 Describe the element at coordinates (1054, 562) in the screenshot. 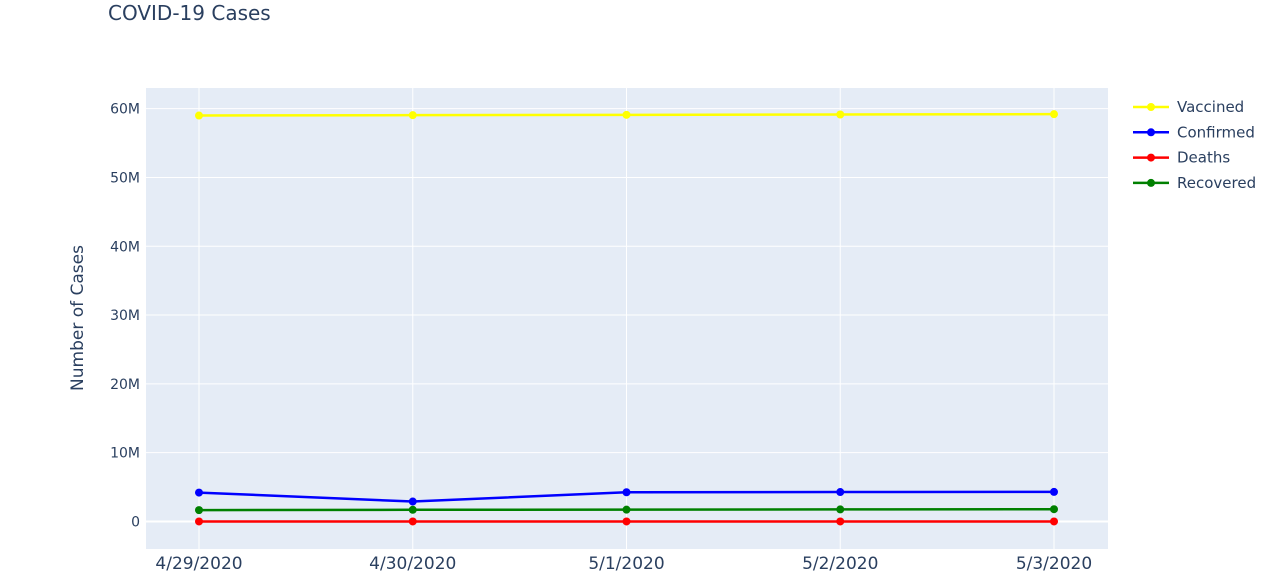

I see `x-tick-label: 5/3/2020` at that location.